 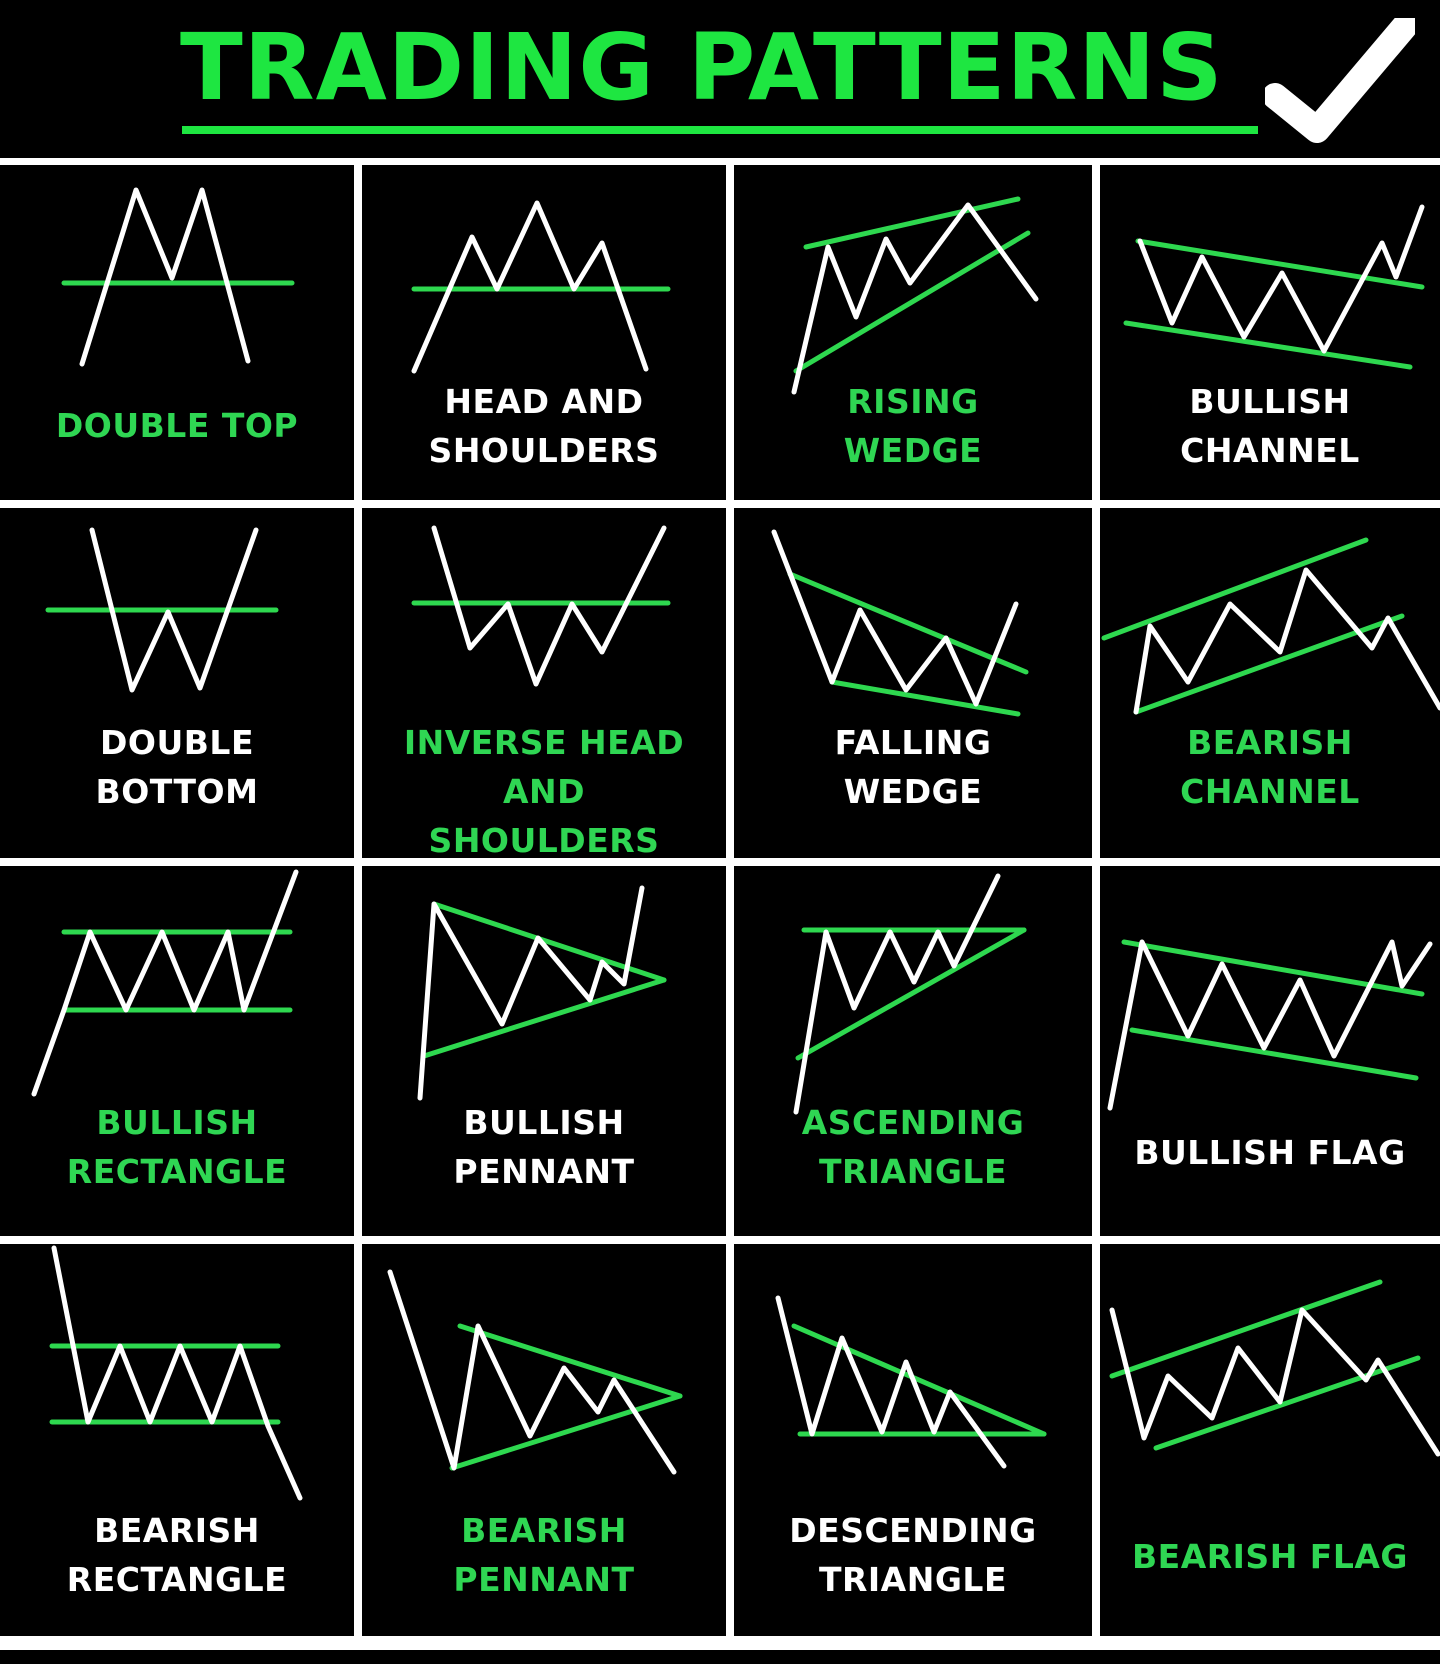 I want to click on pattern-label: DOUBLE TOP, so click(x=177, y=425).